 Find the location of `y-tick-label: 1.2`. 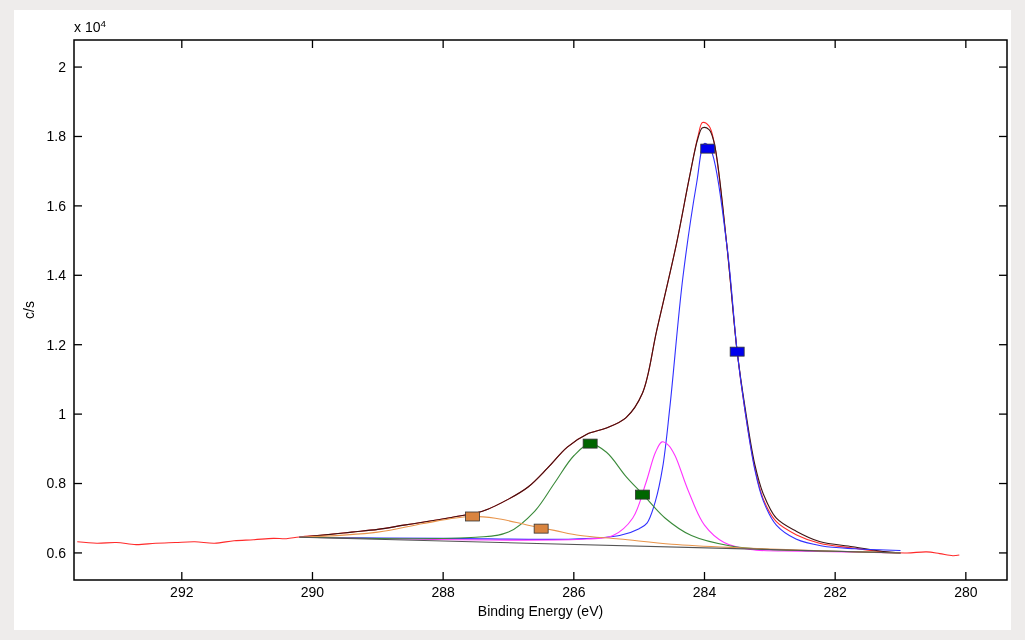

y-tick-label: 1.2 is located at coordinates (56, 344).